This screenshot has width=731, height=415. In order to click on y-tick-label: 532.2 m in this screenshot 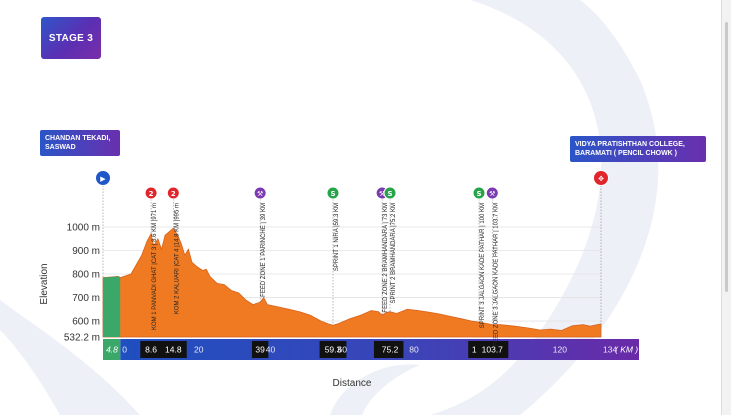, I will do `click(82, 338)`.